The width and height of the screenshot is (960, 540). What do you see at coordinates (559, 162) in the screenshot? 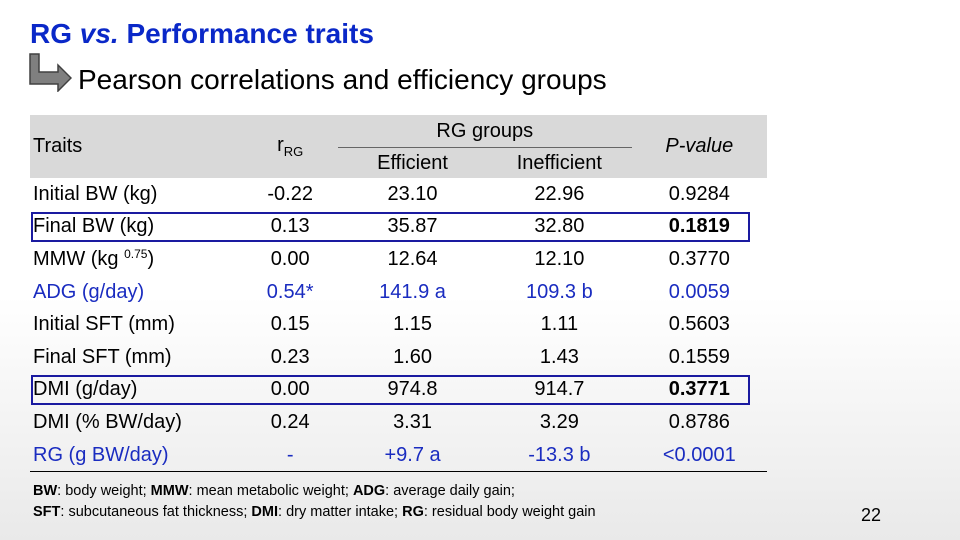
I see `header-inefficient: Inefficient` at bounding box center [559, 162].